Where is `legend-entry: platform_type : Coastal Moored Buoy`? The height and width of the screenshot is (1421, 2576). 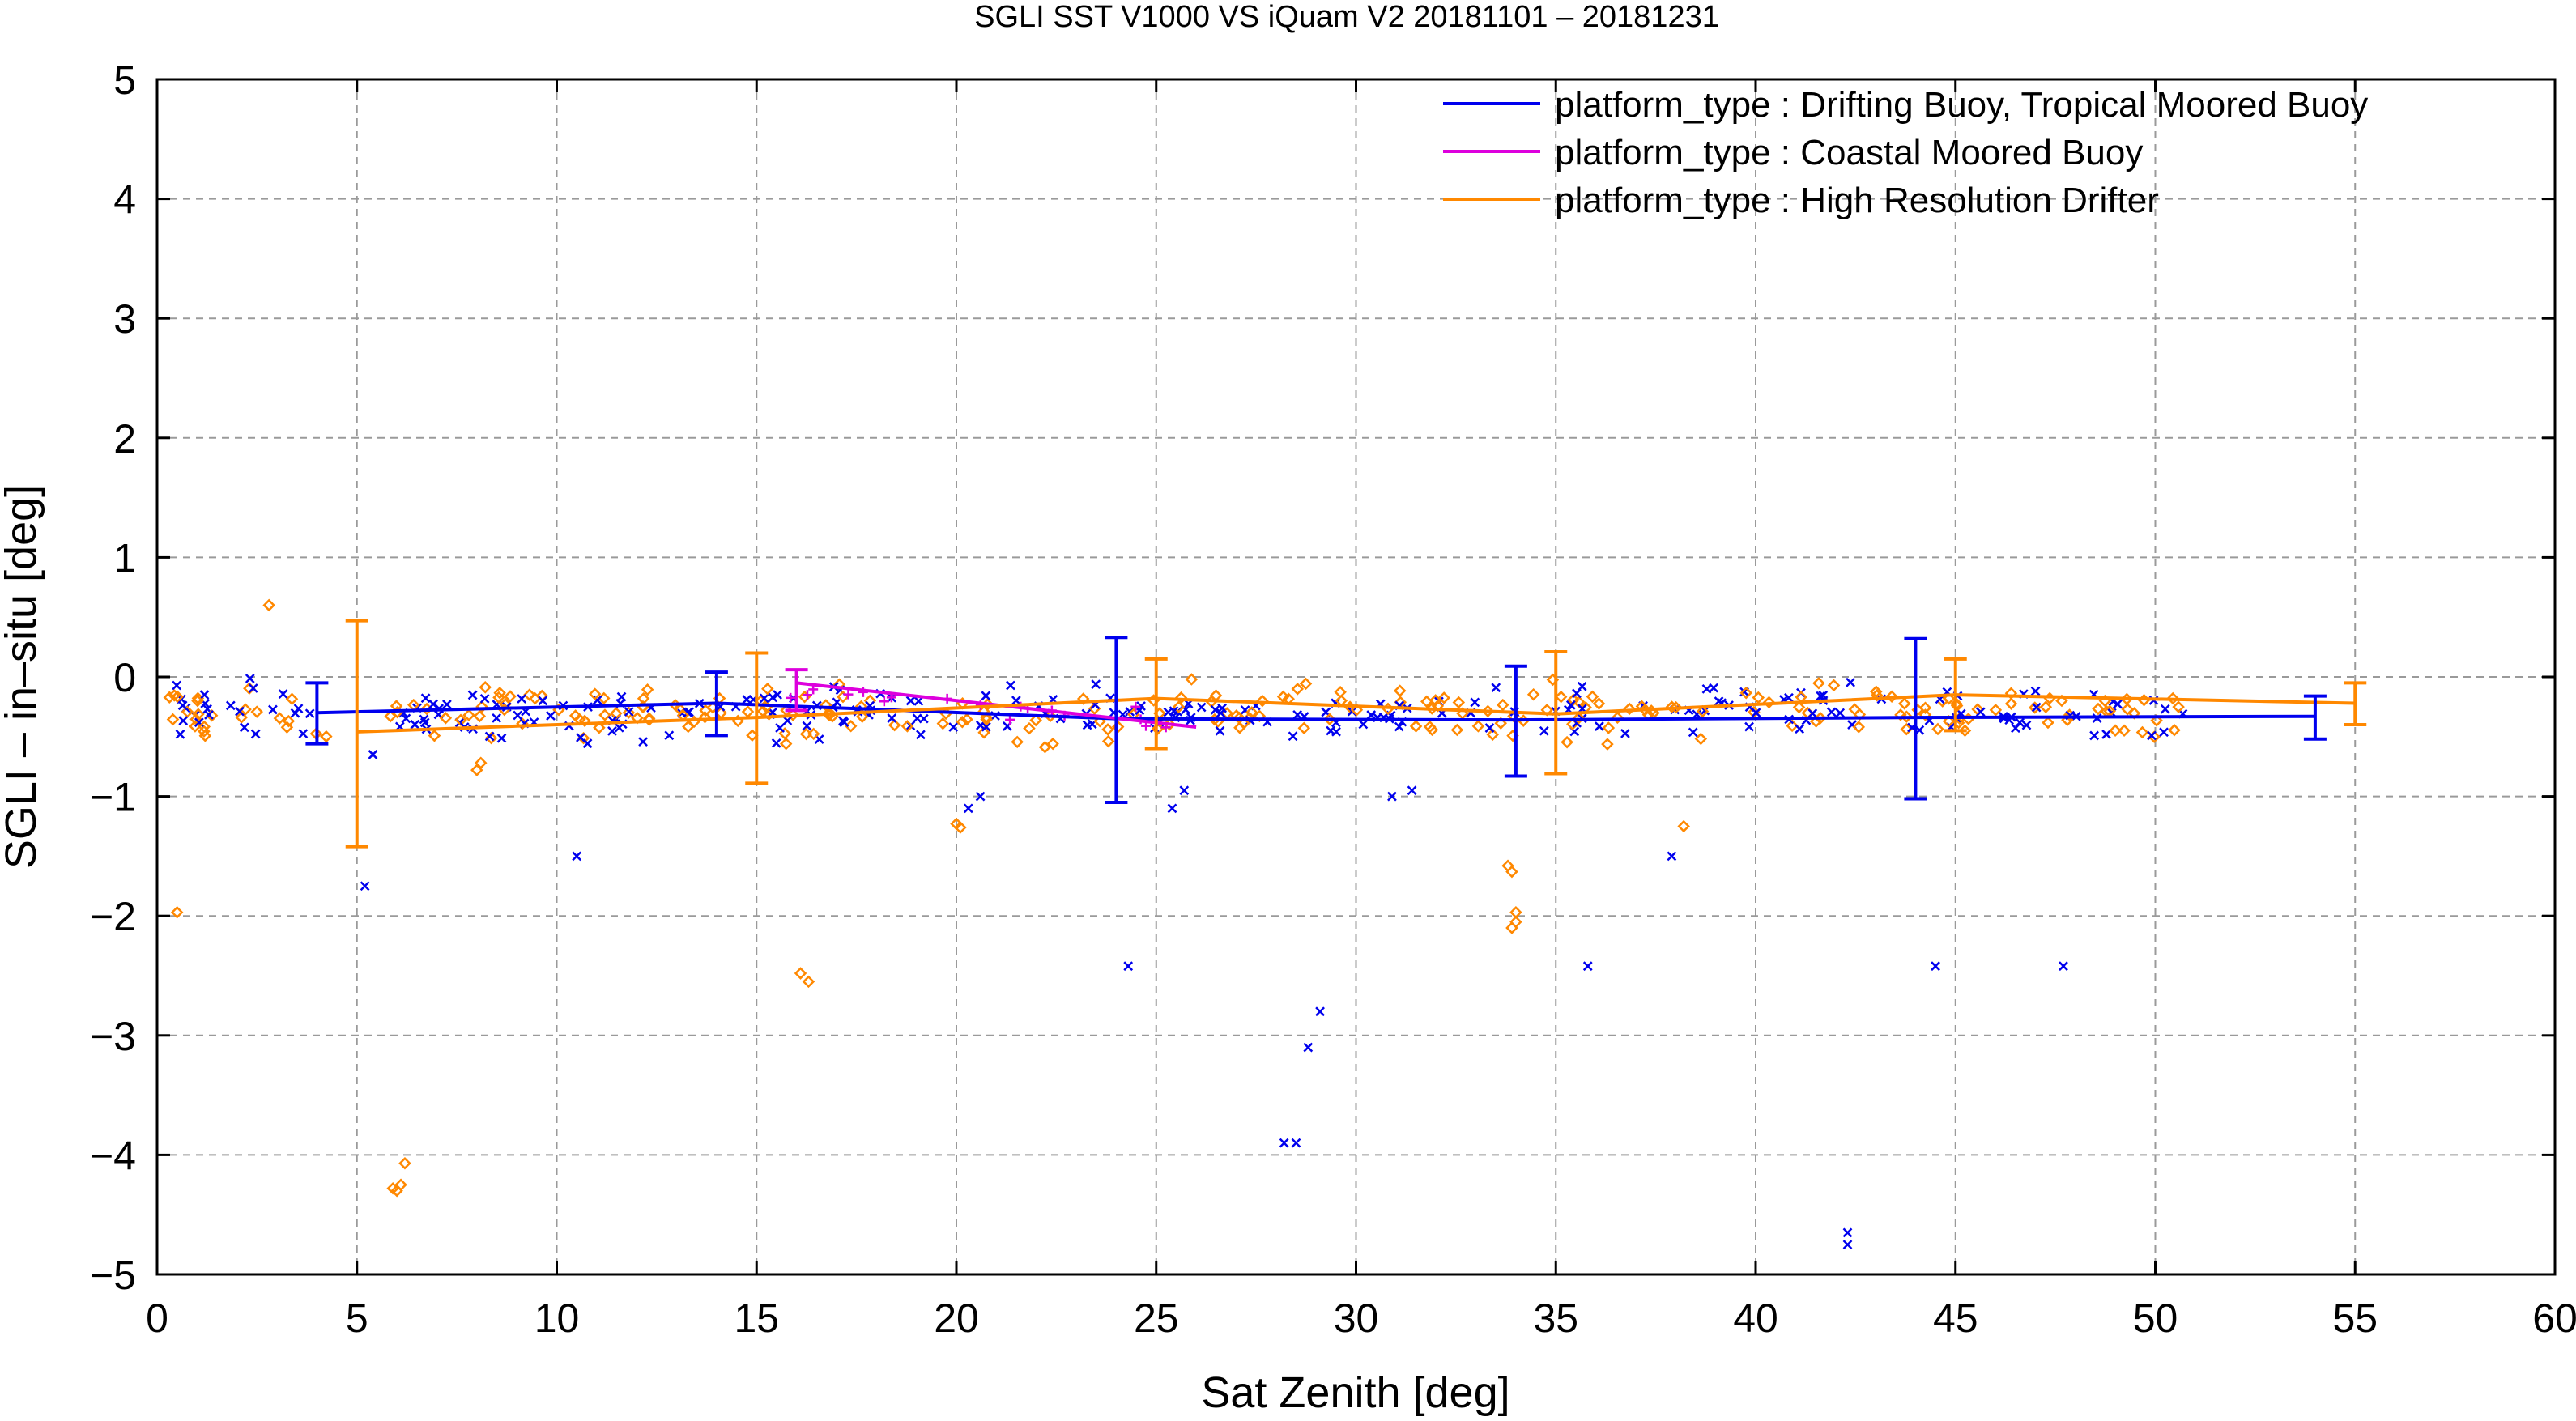
legend-entry: platform_type : Coastal Moored Buoy is located at coordinates (1793, 152).